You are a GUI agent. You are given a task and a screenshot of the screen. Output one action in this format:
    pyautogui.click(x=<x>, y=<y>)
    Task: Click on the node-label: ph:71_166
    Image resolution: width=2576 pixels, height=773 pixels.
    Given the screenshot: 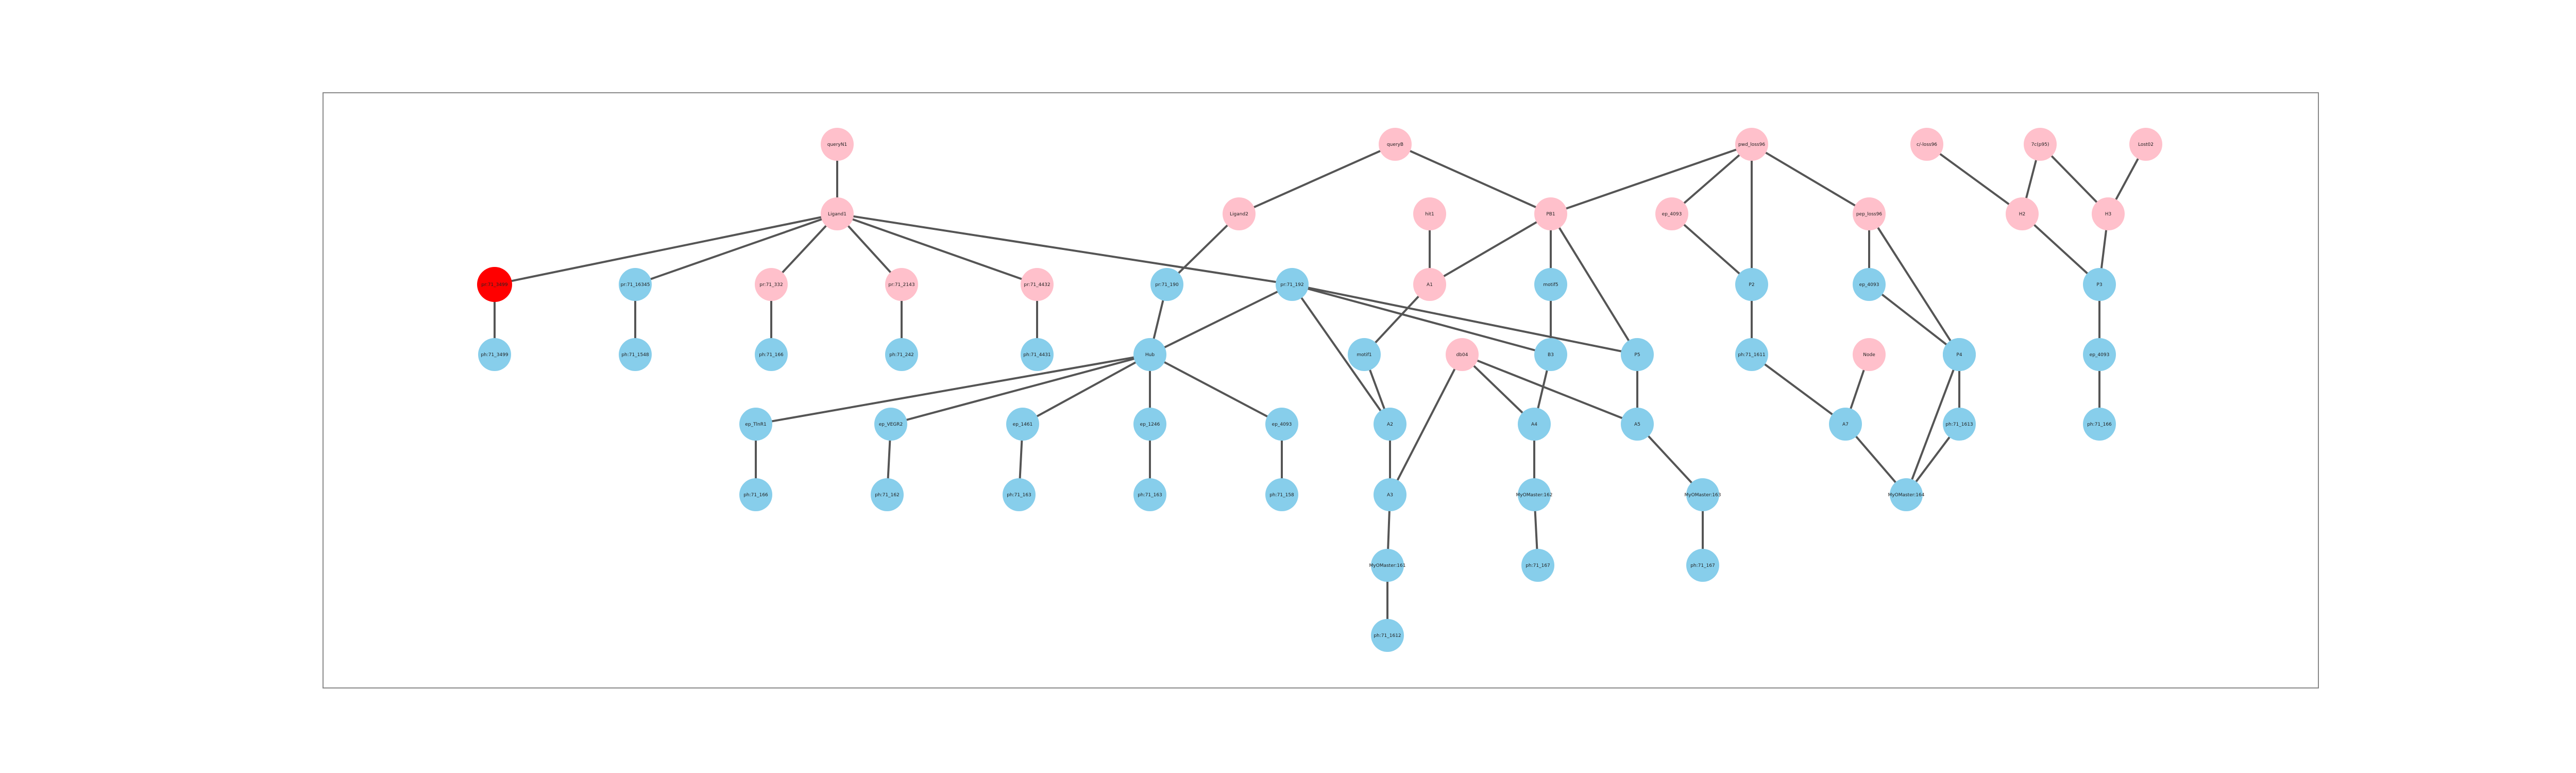 What is the action you would take?
    pyautogui.click(x=755, y=495)
    